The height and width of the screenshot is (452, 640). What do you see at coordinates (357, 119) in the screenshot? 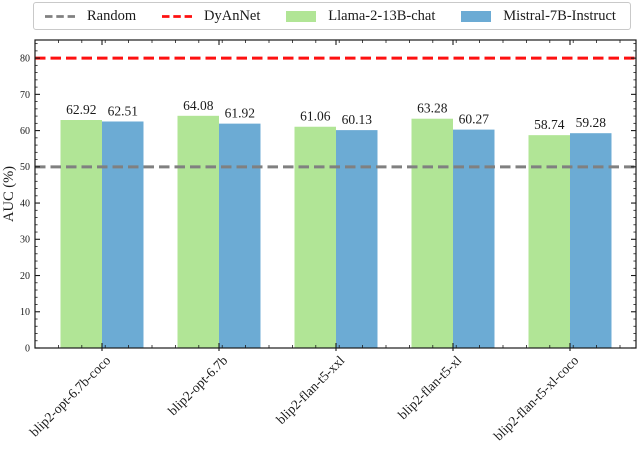
I see `bar-value-label: 60.13` at bounding box center [357, 119].